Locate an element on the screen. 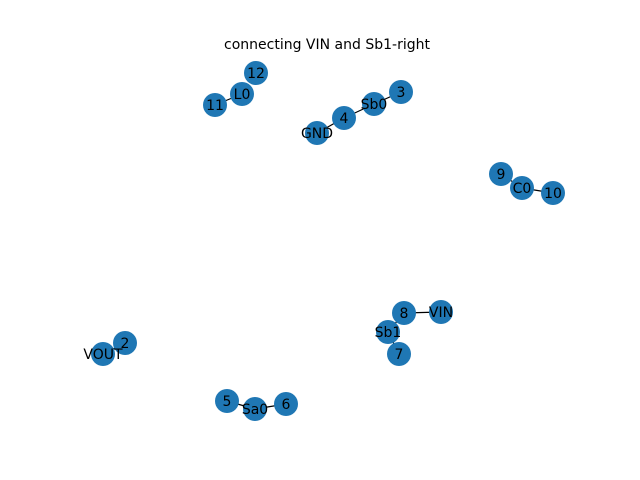 The image size is (640, 480). node-label-2: 2 is located at coordinates (125, 344).